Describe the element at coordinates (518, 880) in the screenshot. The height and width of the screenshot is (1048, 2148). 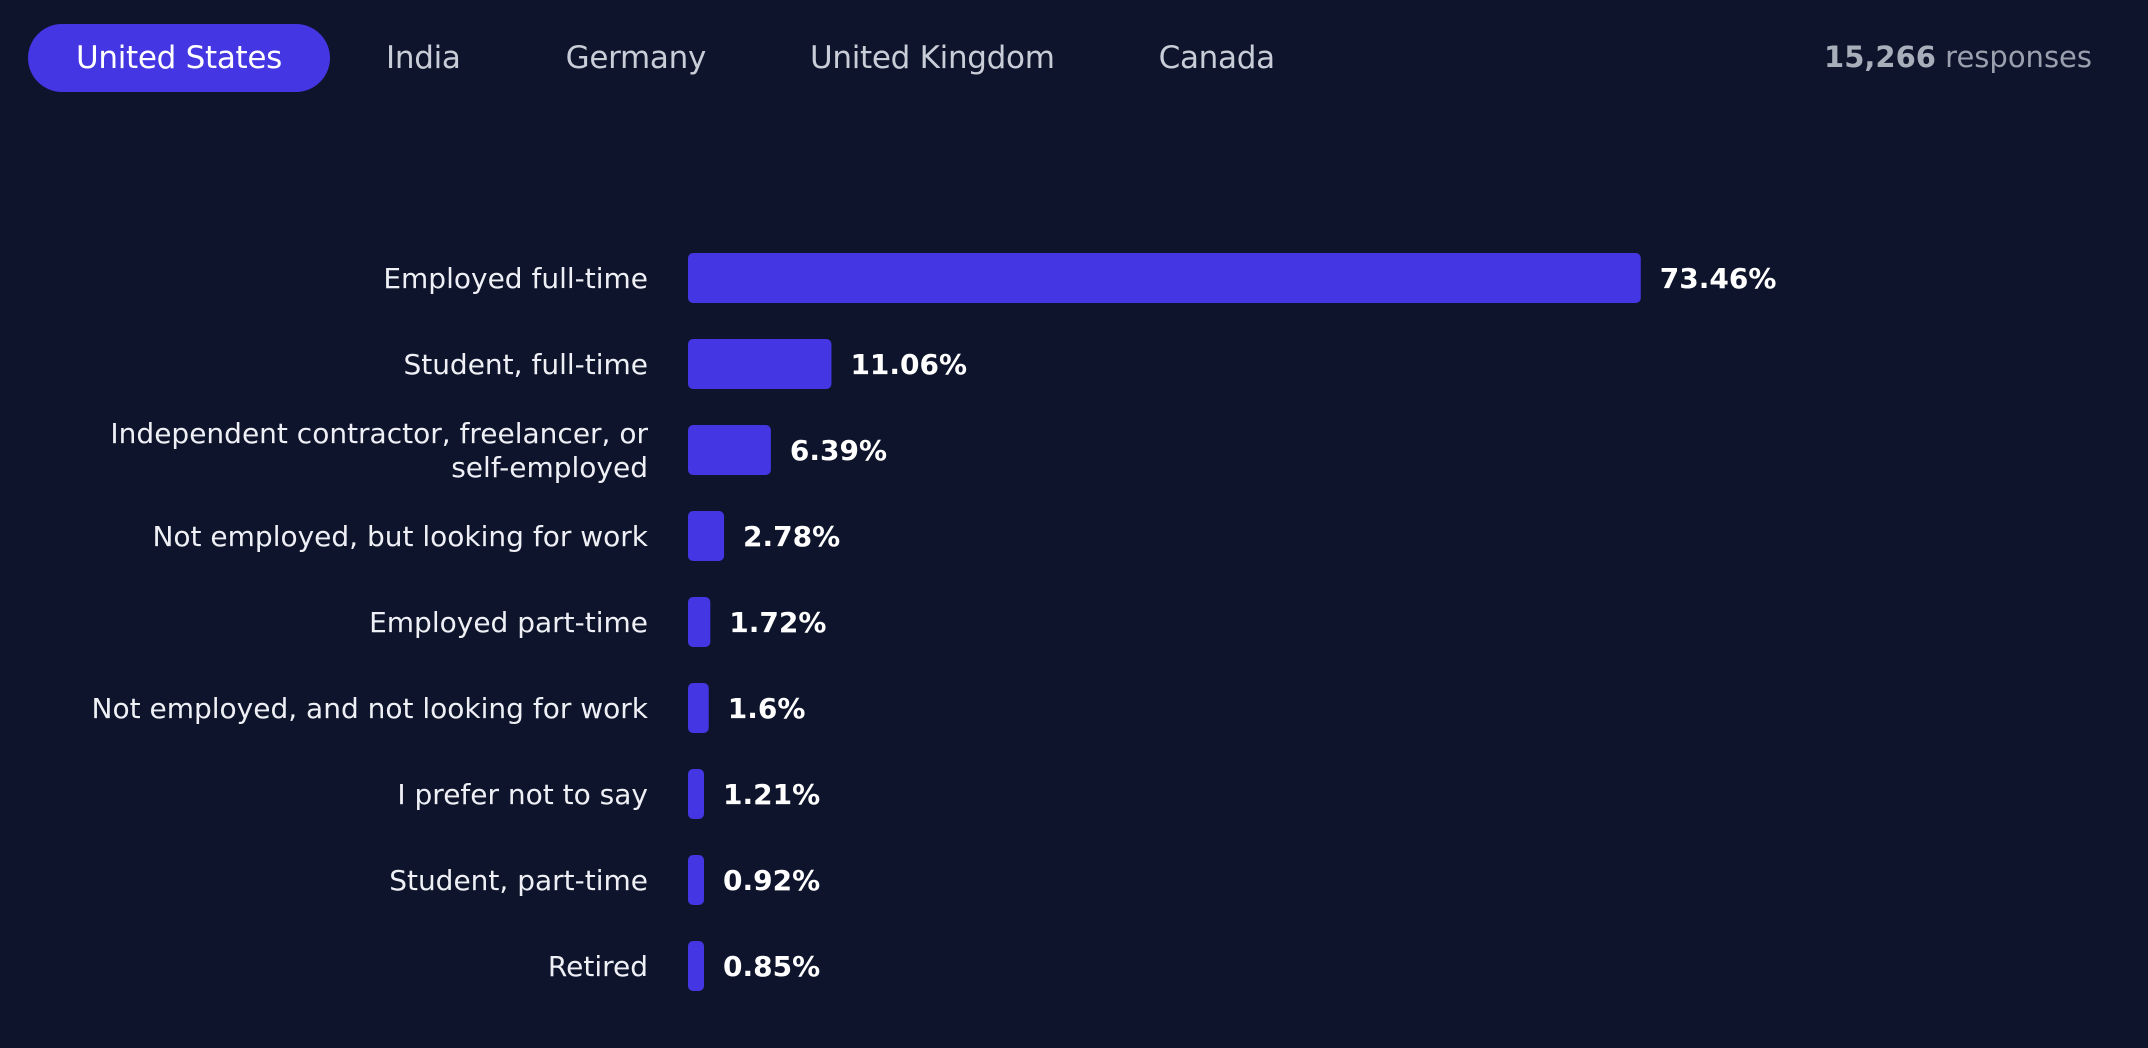
I see `category-label: Student, part-time` at that location.